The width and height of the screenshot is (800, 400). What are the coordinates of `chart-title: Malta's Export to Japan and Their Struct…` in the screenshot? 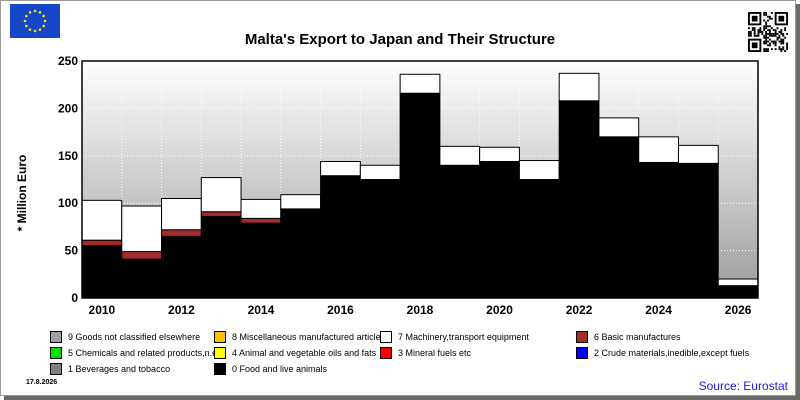 It's located at (400, 39).